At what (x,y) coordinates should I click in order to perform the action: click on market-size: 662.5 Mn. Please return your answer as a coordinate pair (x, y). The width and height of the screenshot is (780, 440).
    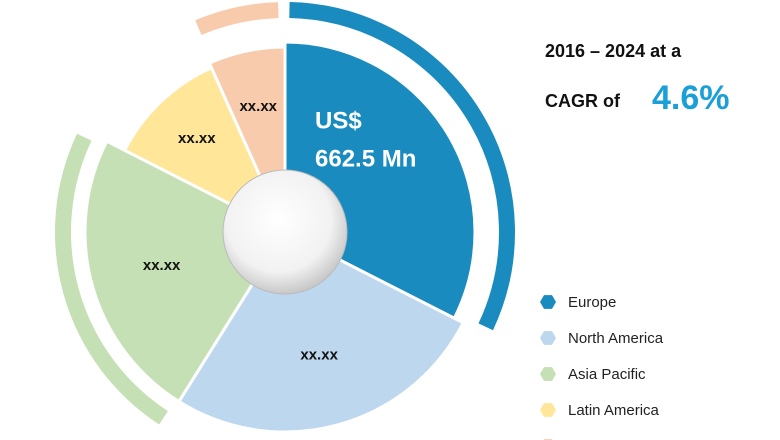
    Looking at the image, I should click on (365, 158).